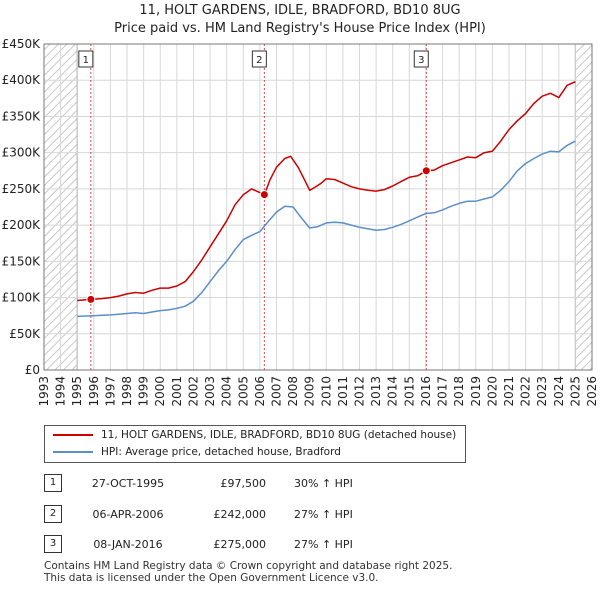  What do you see at coordinates (53, 544) in the screenshot?
I see `transaction-number: 3` at bounding box center [53, 544].